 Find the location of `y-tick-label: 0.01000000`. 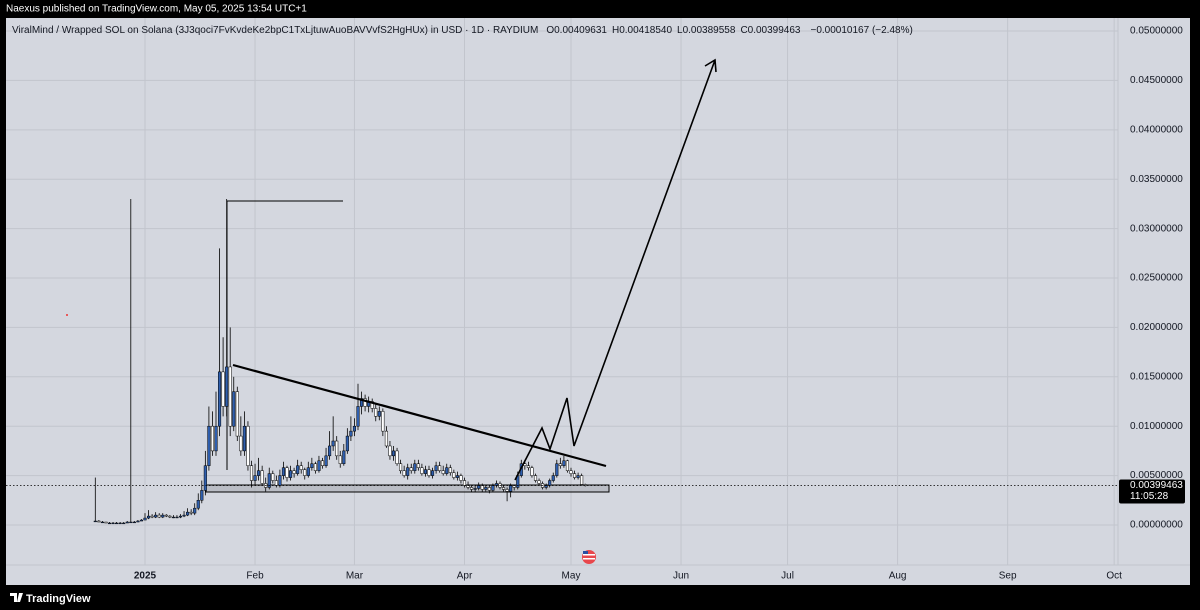

y-tick-label: 0.01000000 is located at coordinates (1156, 426).